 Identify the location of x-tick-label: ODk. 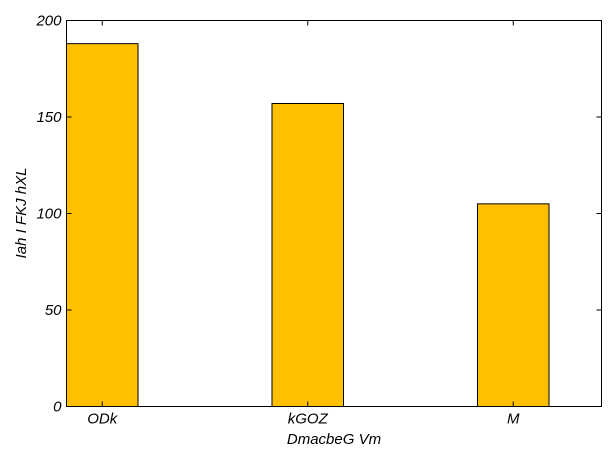
(103, 419).